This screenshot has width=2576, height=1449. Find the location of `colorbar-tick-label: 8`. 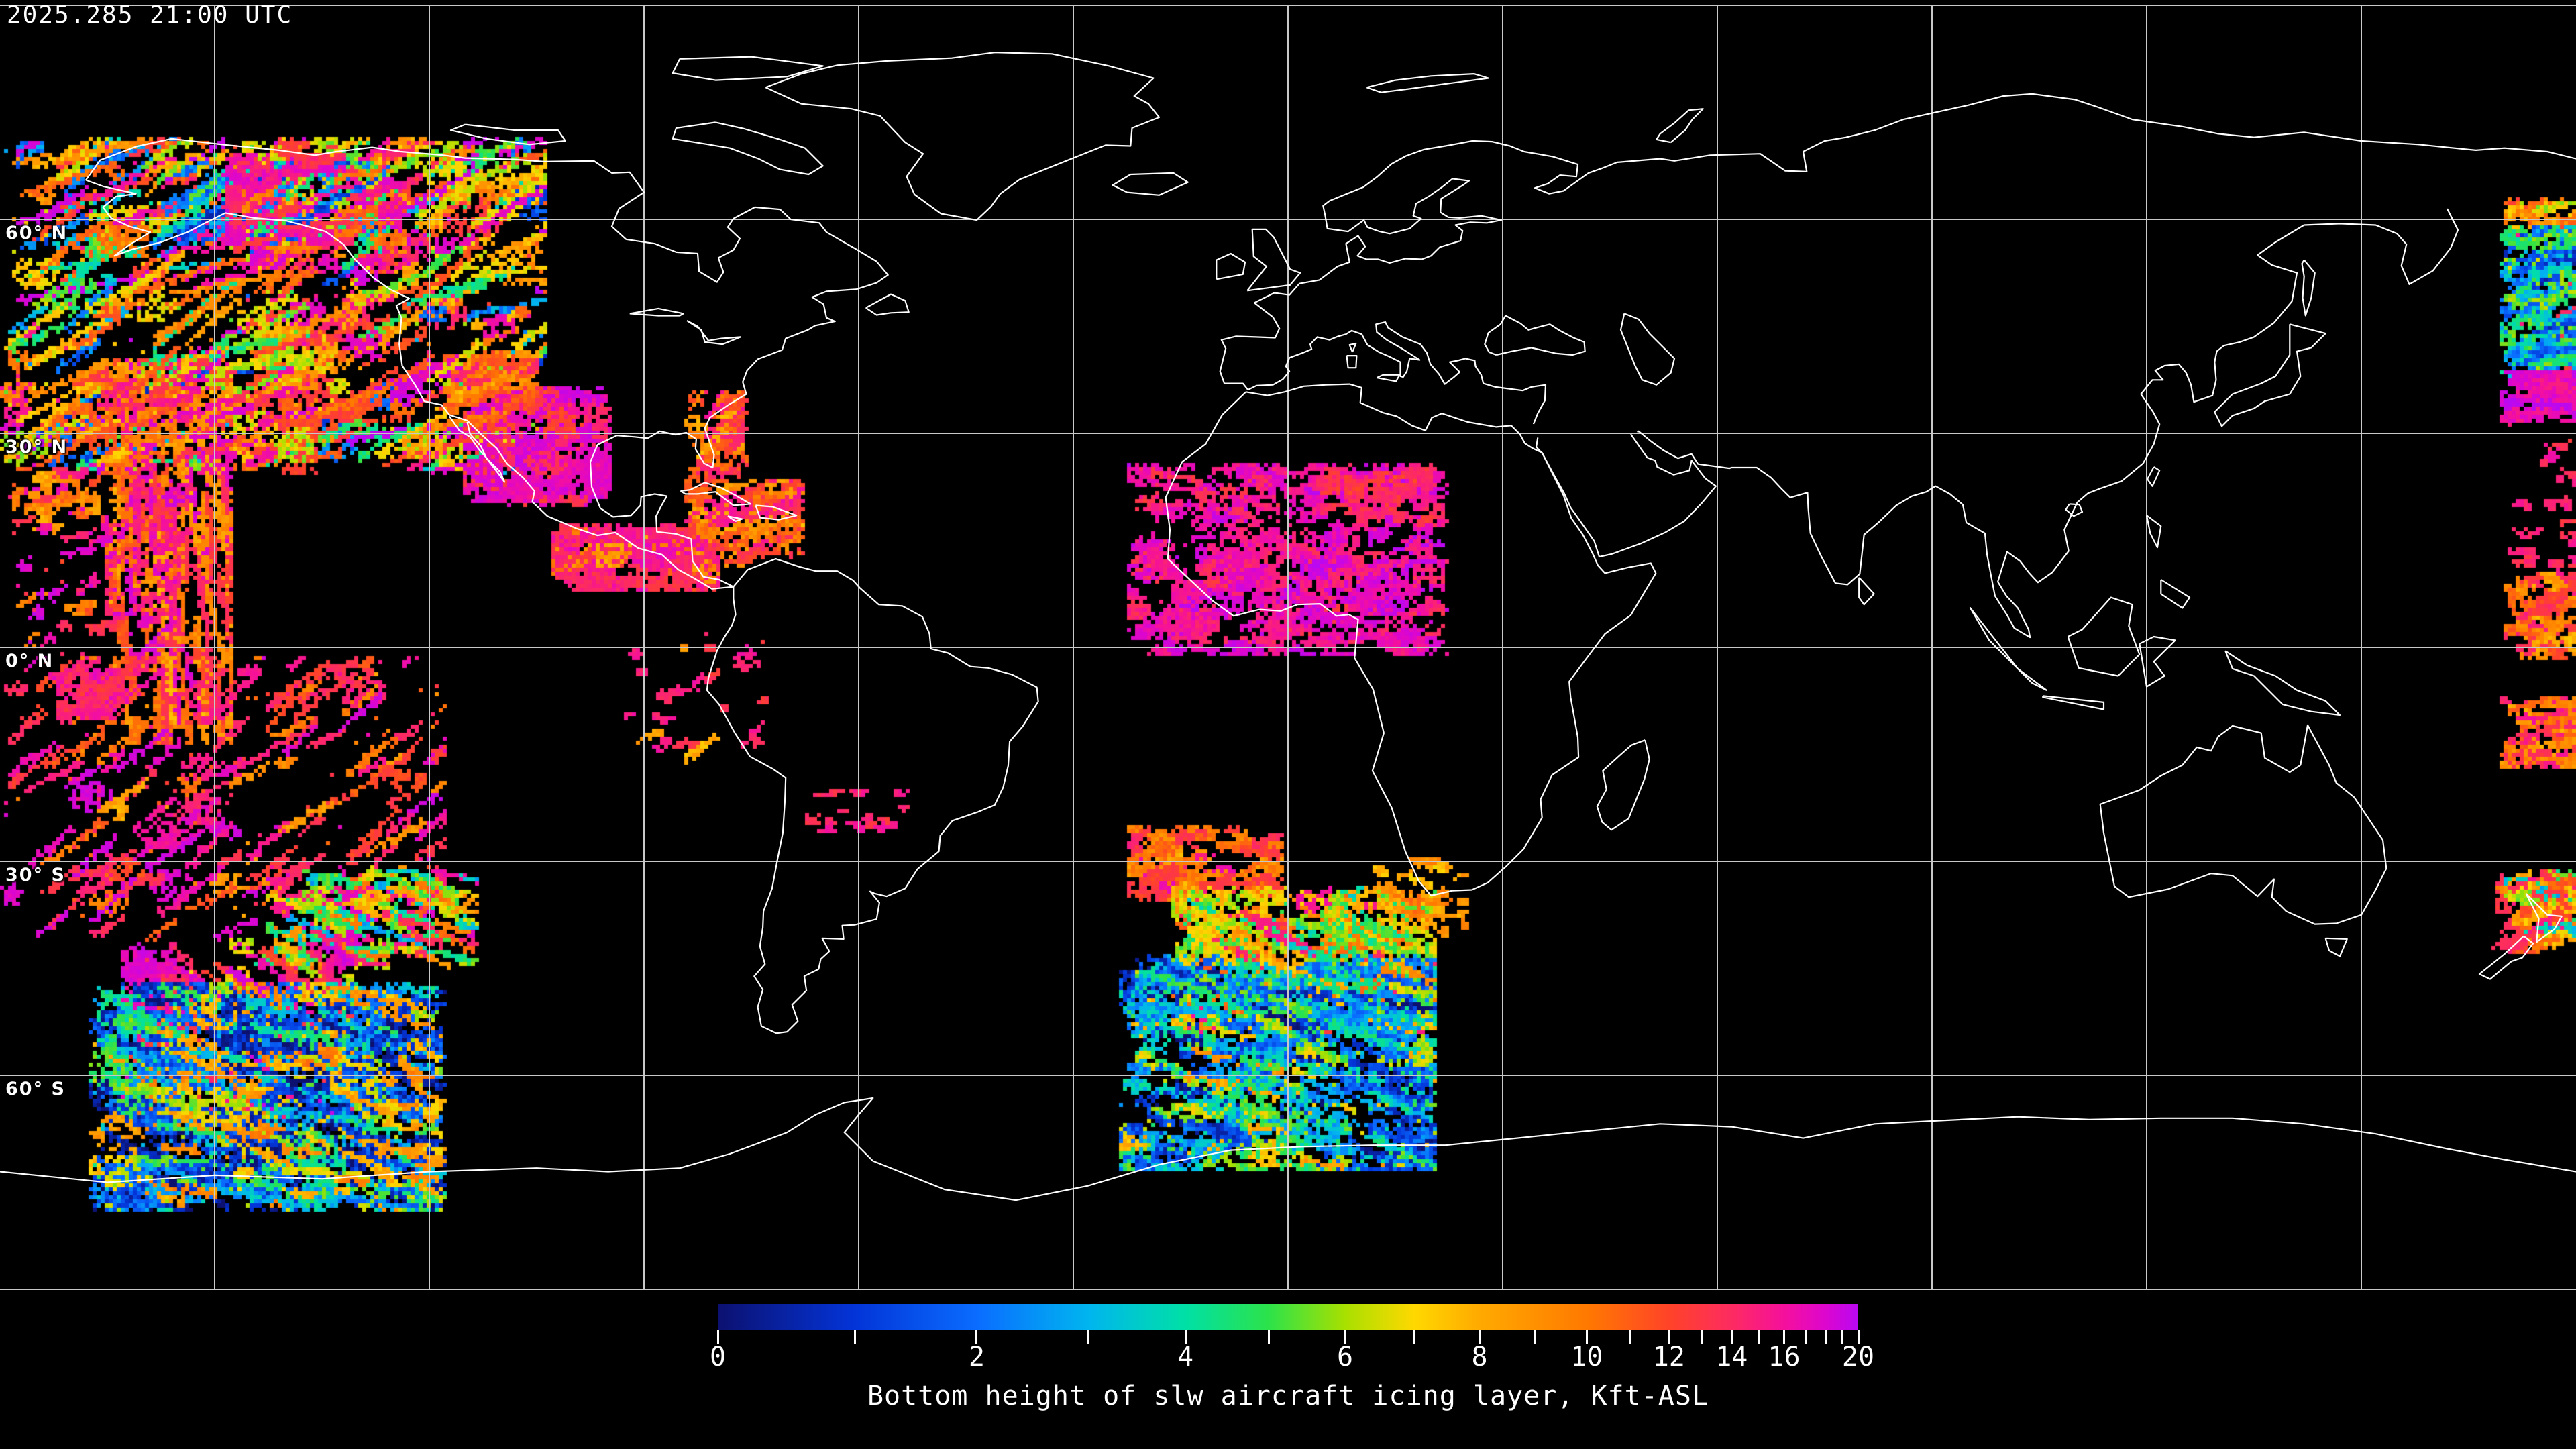

colorbar-tick-label: 8 is located at coordinates (1479, 1357).